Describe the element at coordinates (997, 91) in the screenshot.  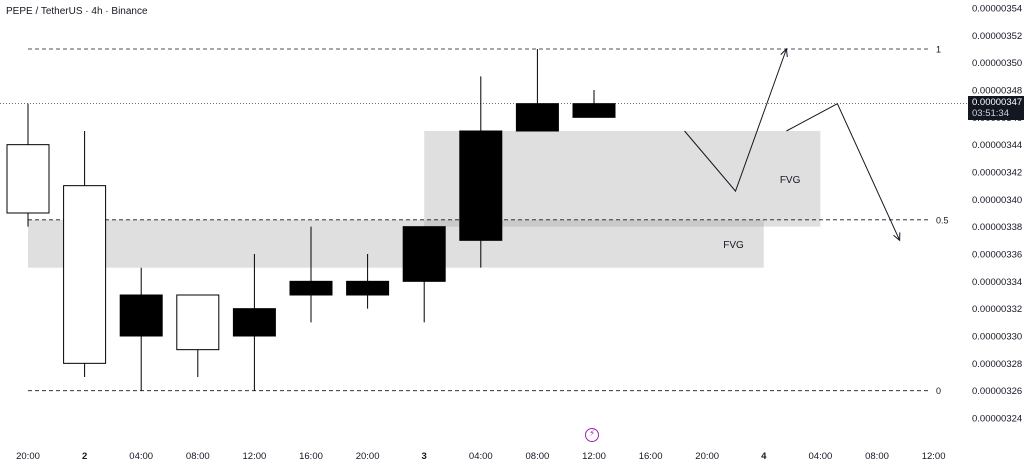
I see `y-tick-label: 0.00000348` at that location.